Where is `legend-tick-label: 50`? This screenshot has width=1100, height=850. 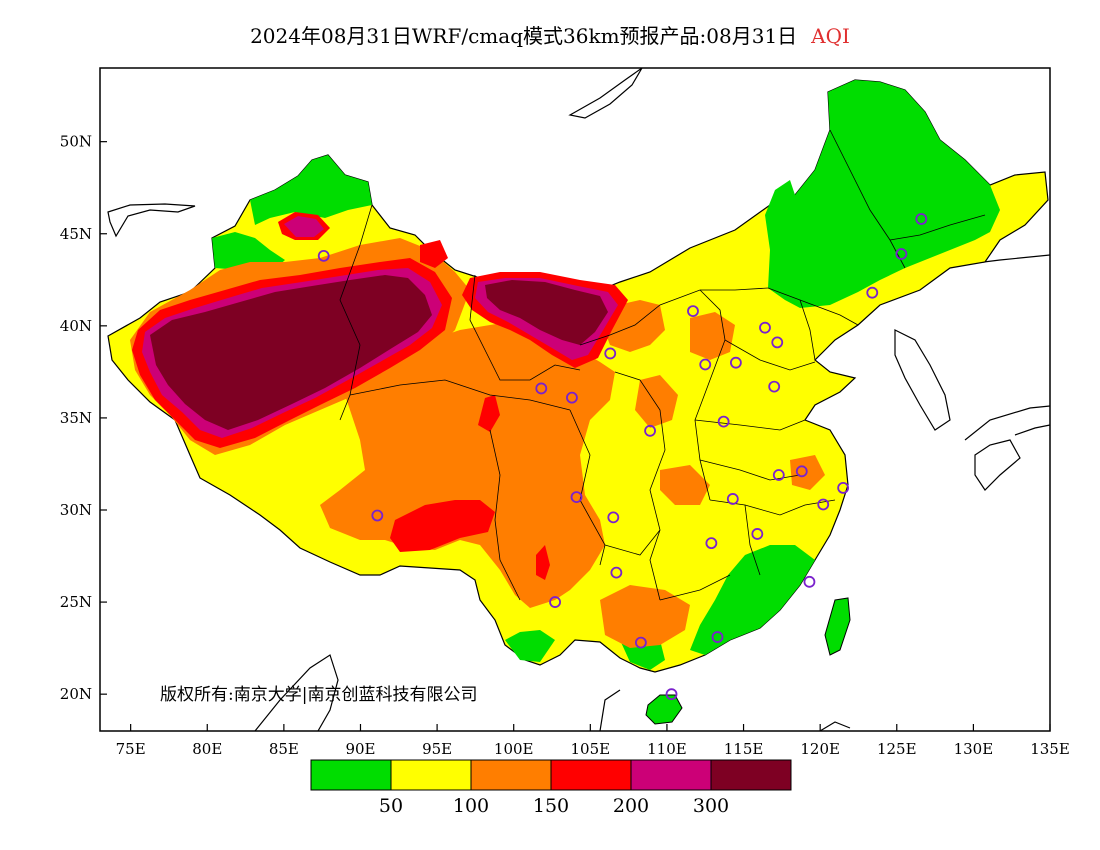 legend-tick-label: 50 is located at coordinates (391, 806).